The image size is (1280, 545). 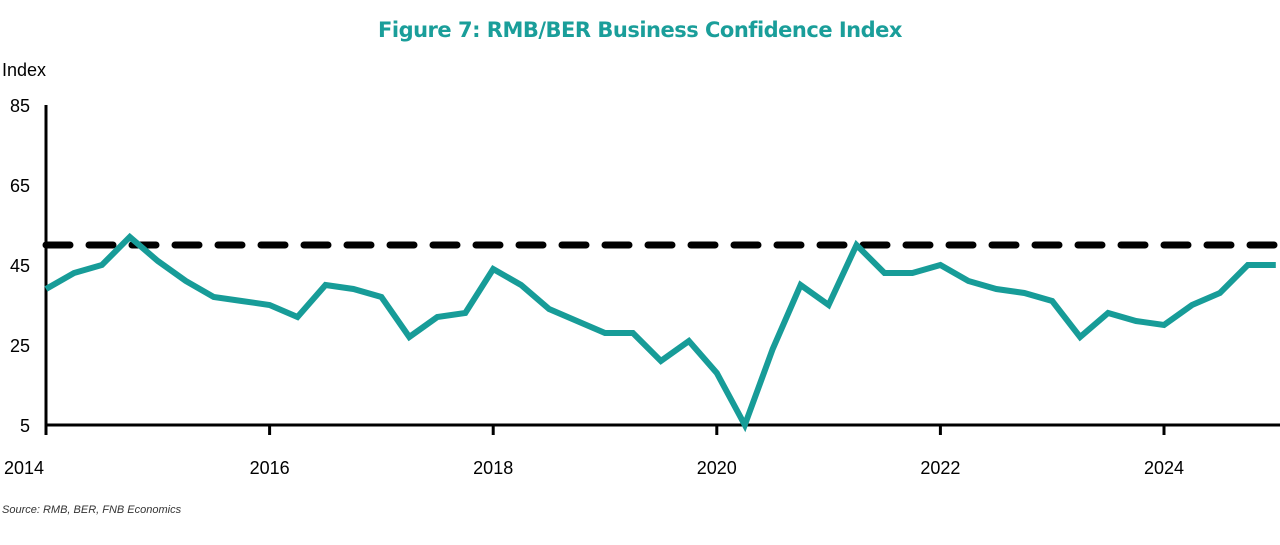 I want to click on y-tick-label: 25, so click(x=20, y=346).